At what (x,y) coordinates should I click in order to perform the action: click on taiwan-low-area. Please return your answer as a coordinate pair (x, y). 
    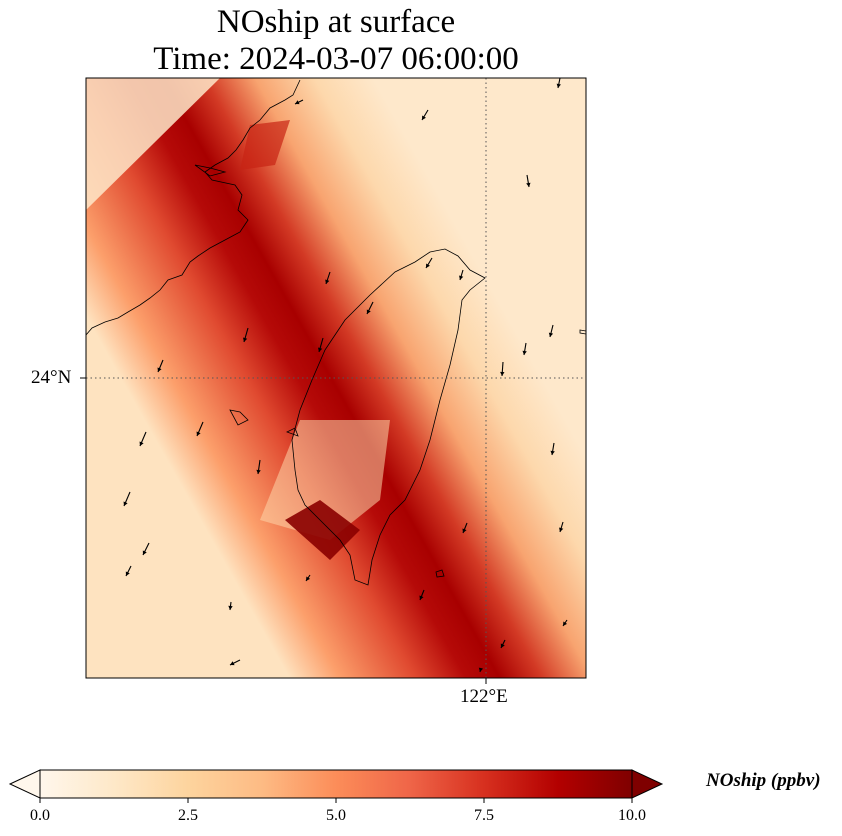
    Looking at the image, I should click on (325, 480).